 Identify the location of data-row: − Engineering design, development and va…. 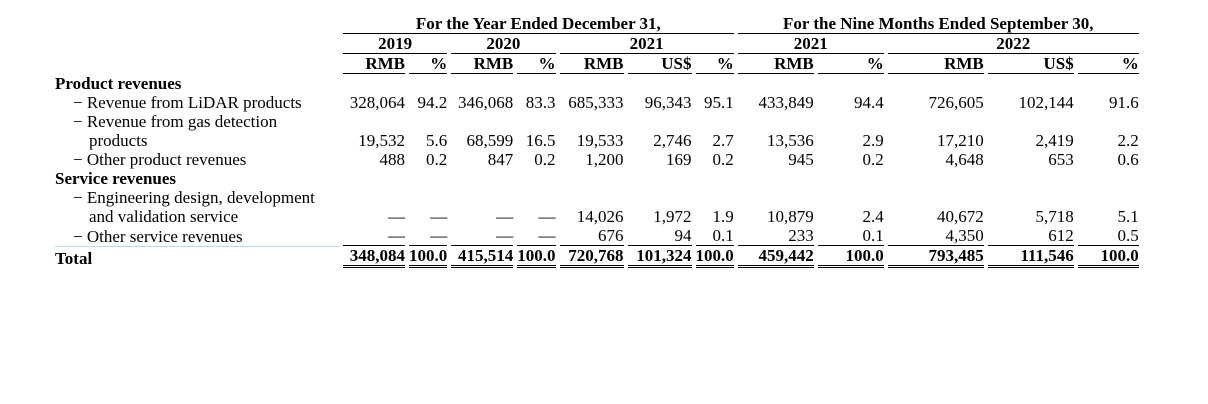
(597, 207).